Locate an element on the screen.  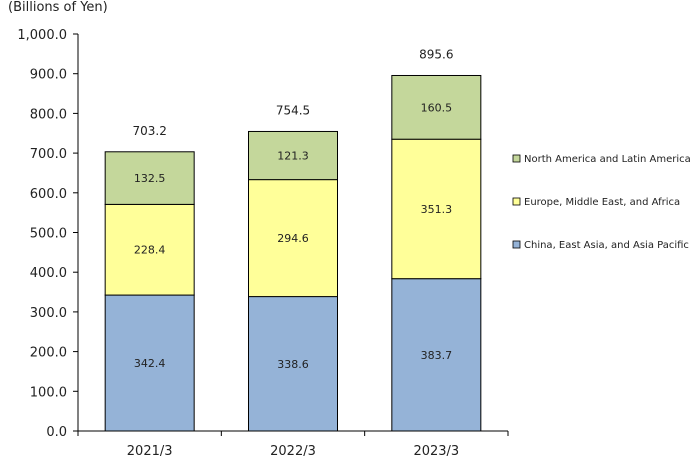
x-tick-label: 2023/3 is located at coordinates (436, 451).